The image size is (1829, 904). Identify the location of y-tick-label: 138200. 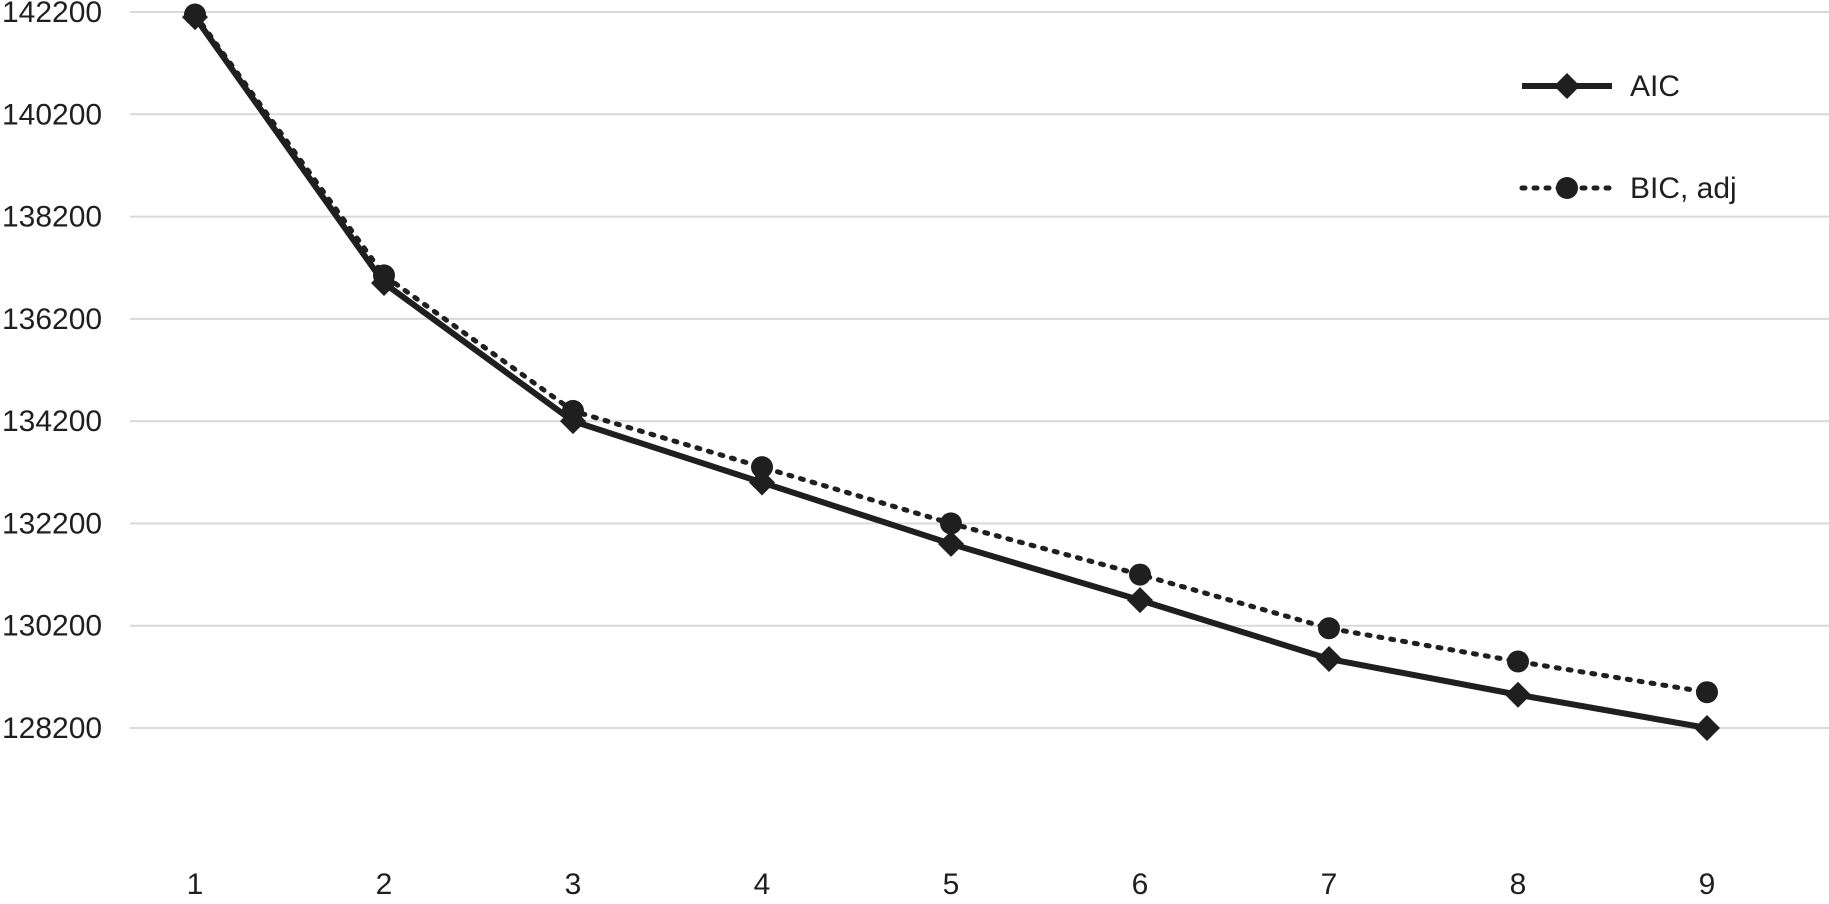
(52, 217).